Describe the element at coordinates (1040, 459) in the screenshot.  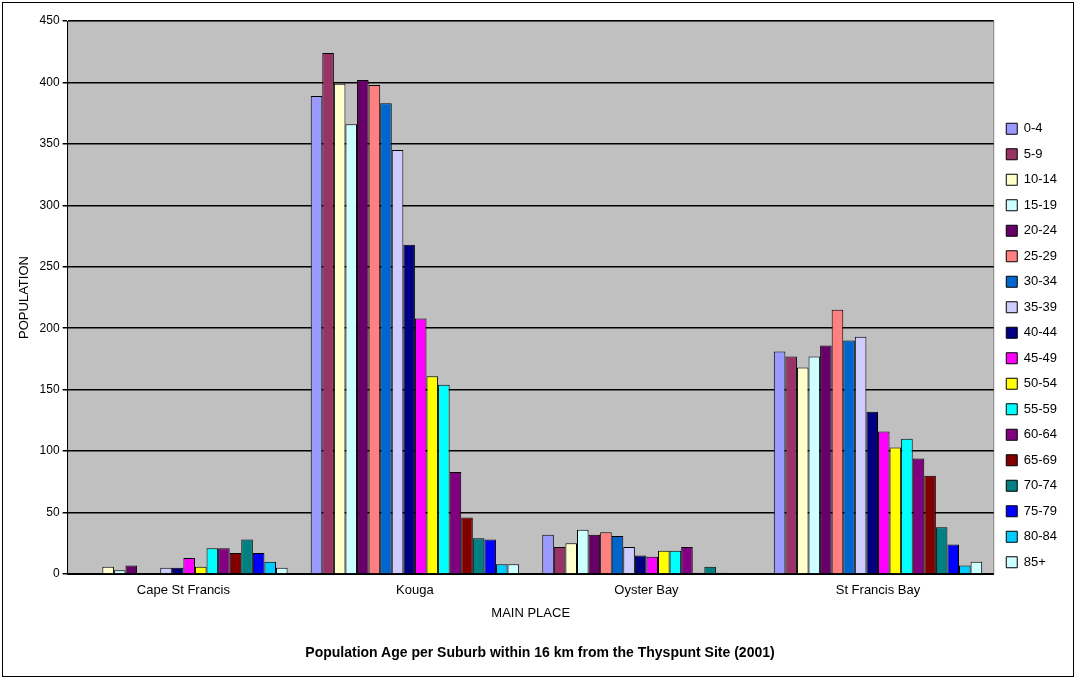
I see `legend-label: 65-69` at that location.